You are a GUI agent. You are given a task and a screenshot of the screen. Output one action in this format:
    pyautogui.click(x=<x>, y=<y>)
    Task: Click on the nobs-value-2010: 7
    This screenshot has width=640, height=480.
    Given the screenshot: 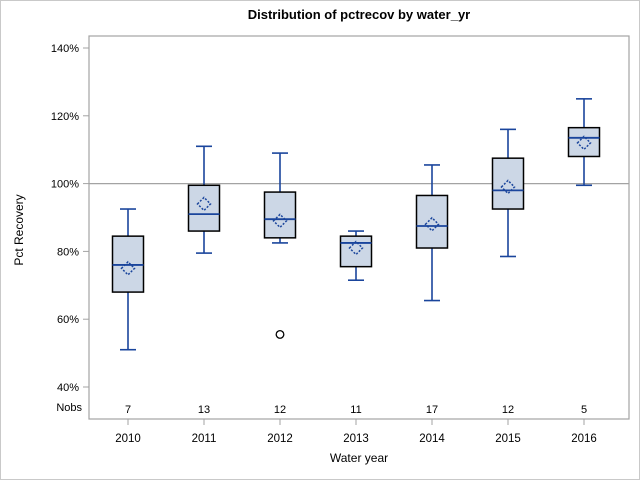 What is the action you would take?
    pyautogui.click(x=128, y=410)
    